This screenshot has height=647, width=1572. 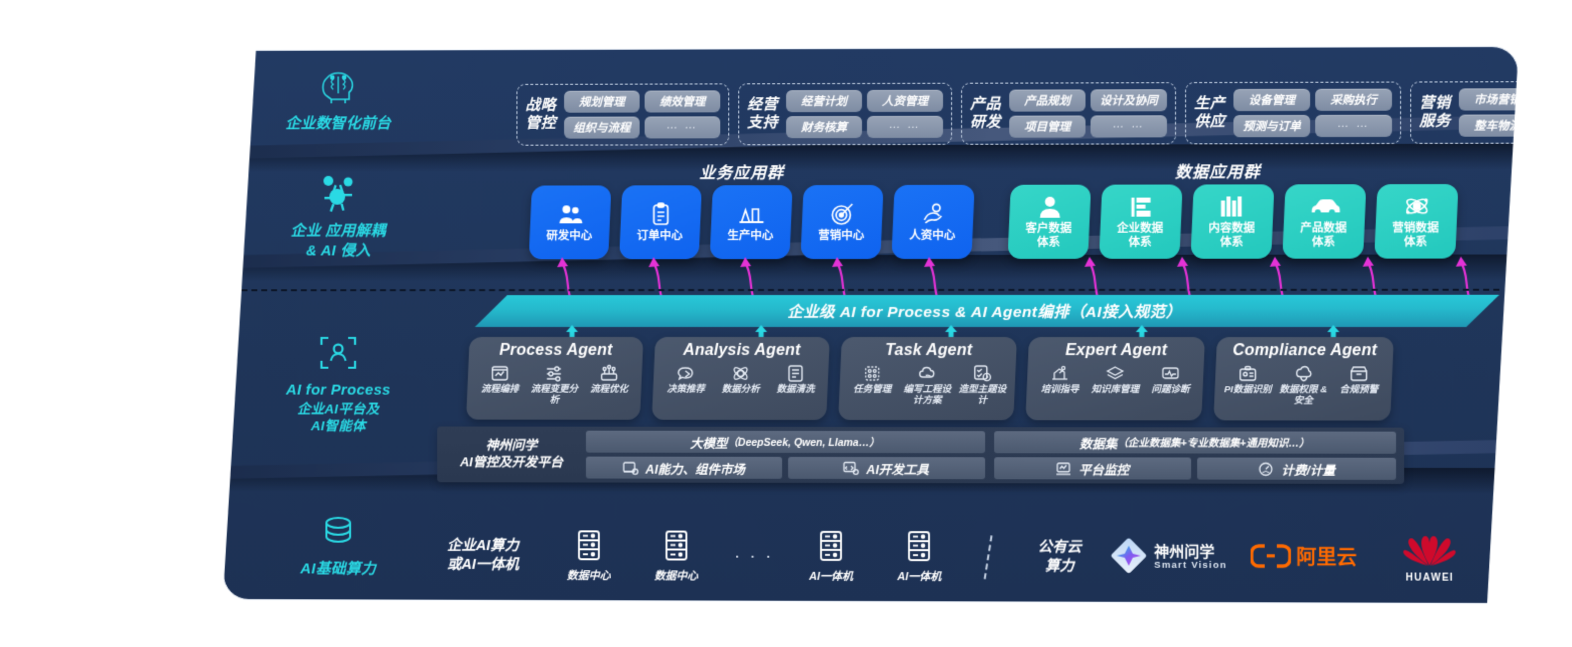 I want to click on rail-label: 企业 应用解耦, so click(x=338, y=231).